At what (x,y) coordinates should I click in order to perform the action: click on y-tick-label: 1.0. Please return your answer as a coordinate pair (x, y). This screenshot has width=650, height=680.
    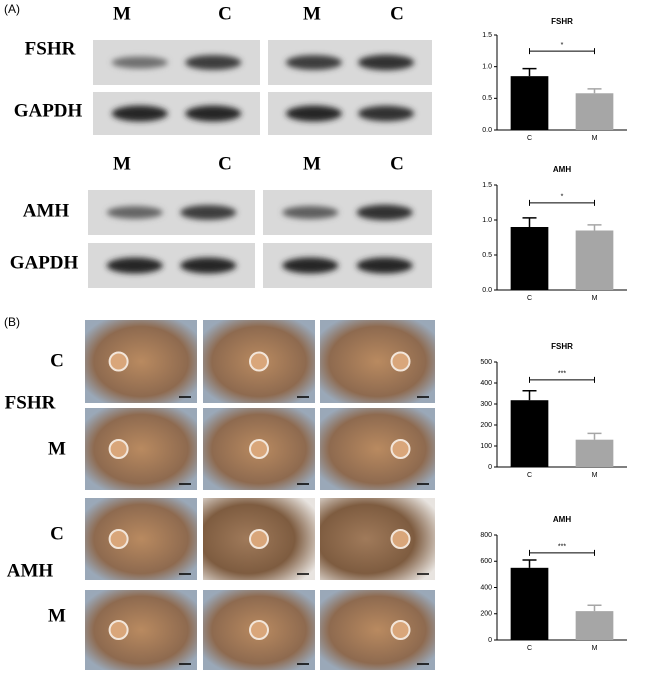
    Looking at the image, I should click on (487, 220).